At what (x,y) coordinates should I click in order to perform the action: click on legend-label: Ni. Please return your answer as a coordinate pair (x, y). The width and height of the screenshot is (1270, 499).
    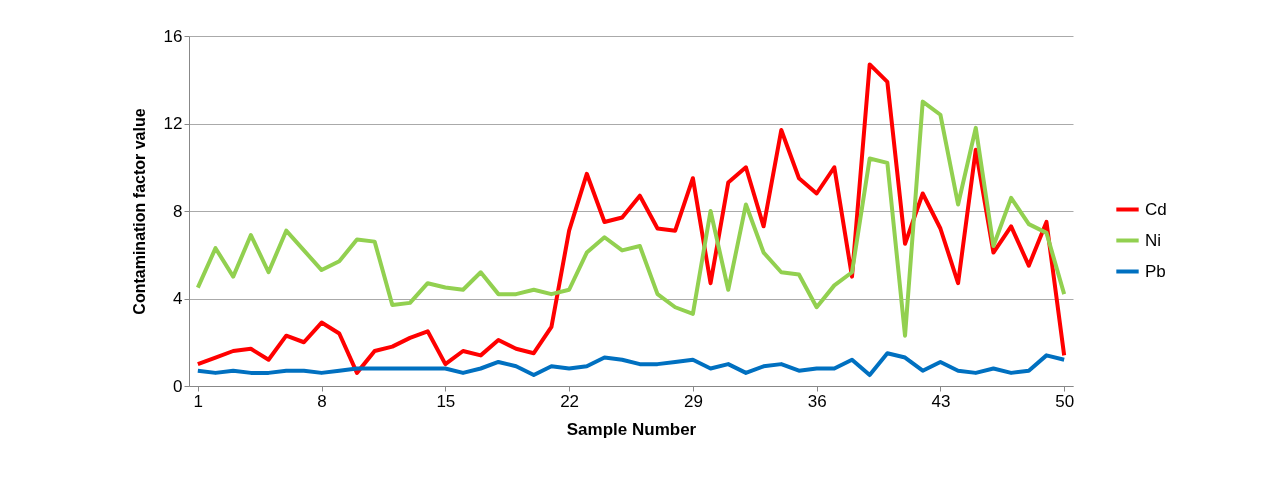
    Looking at the image, I should click on (1153, 240).